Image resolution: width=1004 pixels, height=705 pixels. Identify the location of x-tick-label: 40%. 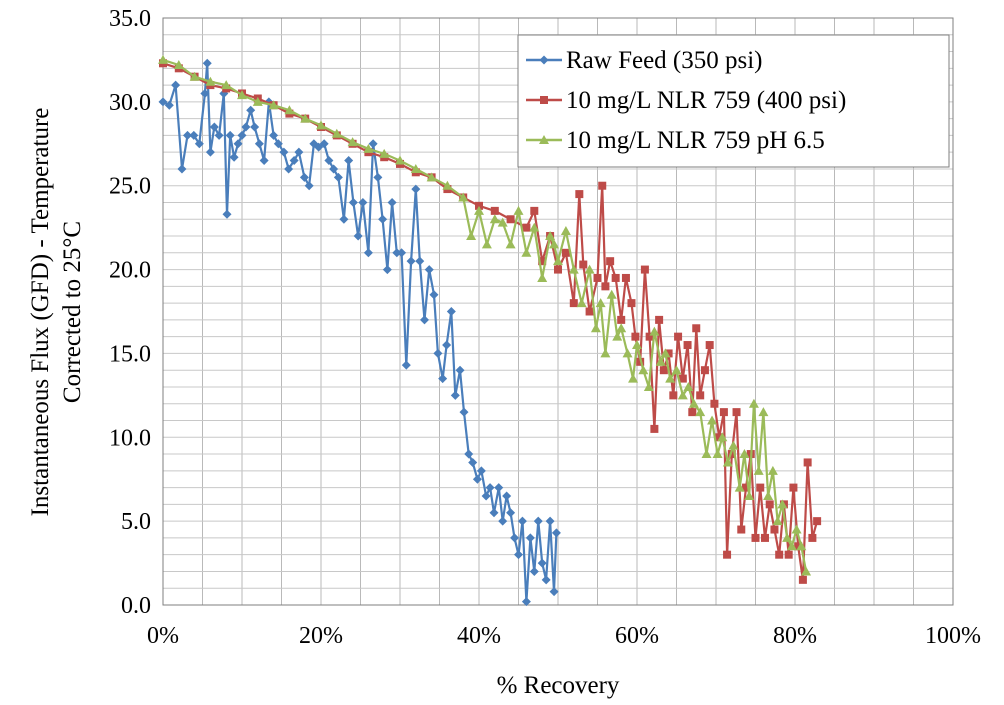
(479, 636).